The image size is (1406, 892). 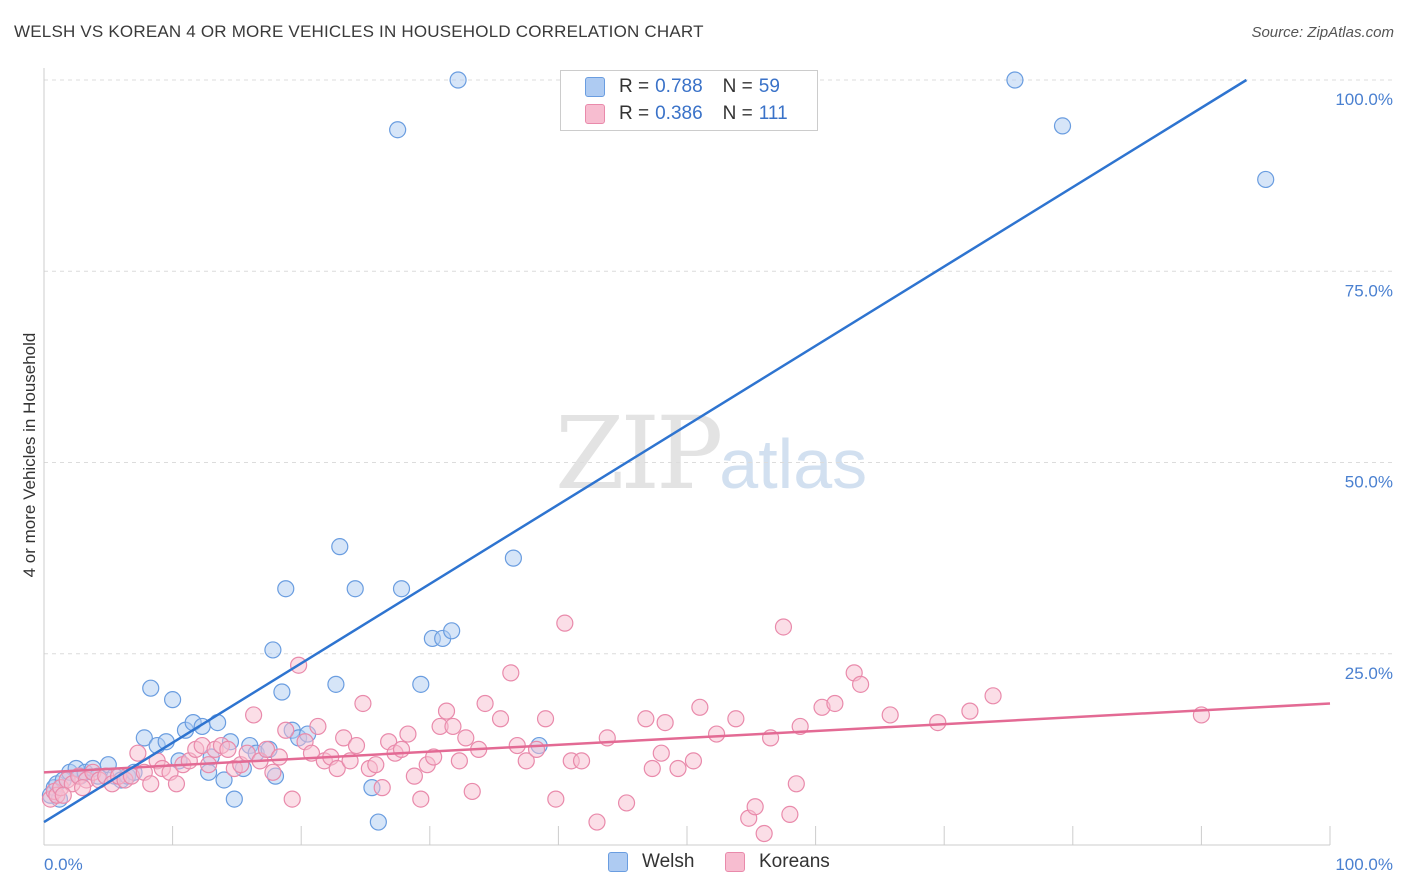 I want to click on y-tick-label: 75.0%, so click(x=1369, y=290).